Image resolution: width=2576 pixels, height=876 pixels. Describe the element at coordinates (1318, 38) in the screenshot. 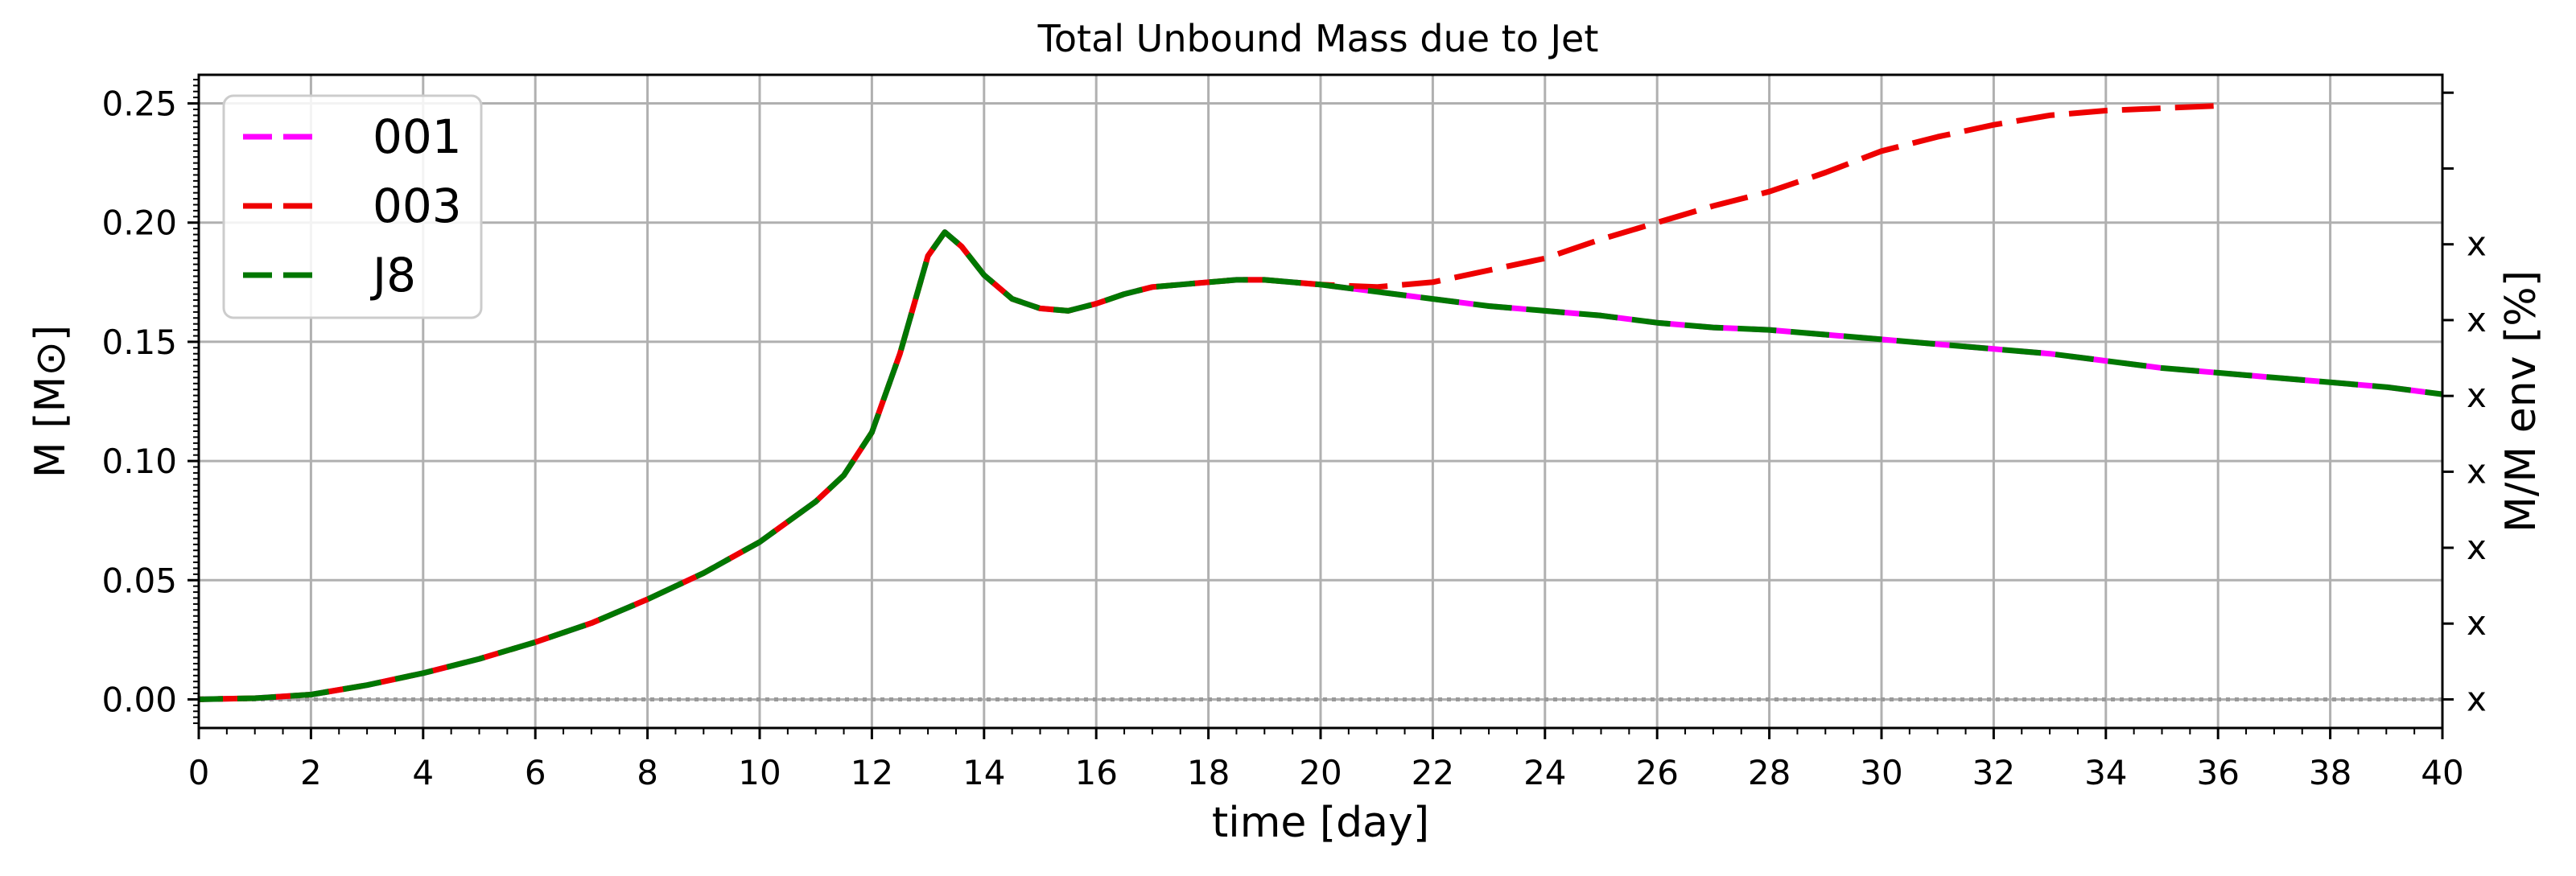

I see `chart-title: Total Unbound Mass due to Jet` at that location.